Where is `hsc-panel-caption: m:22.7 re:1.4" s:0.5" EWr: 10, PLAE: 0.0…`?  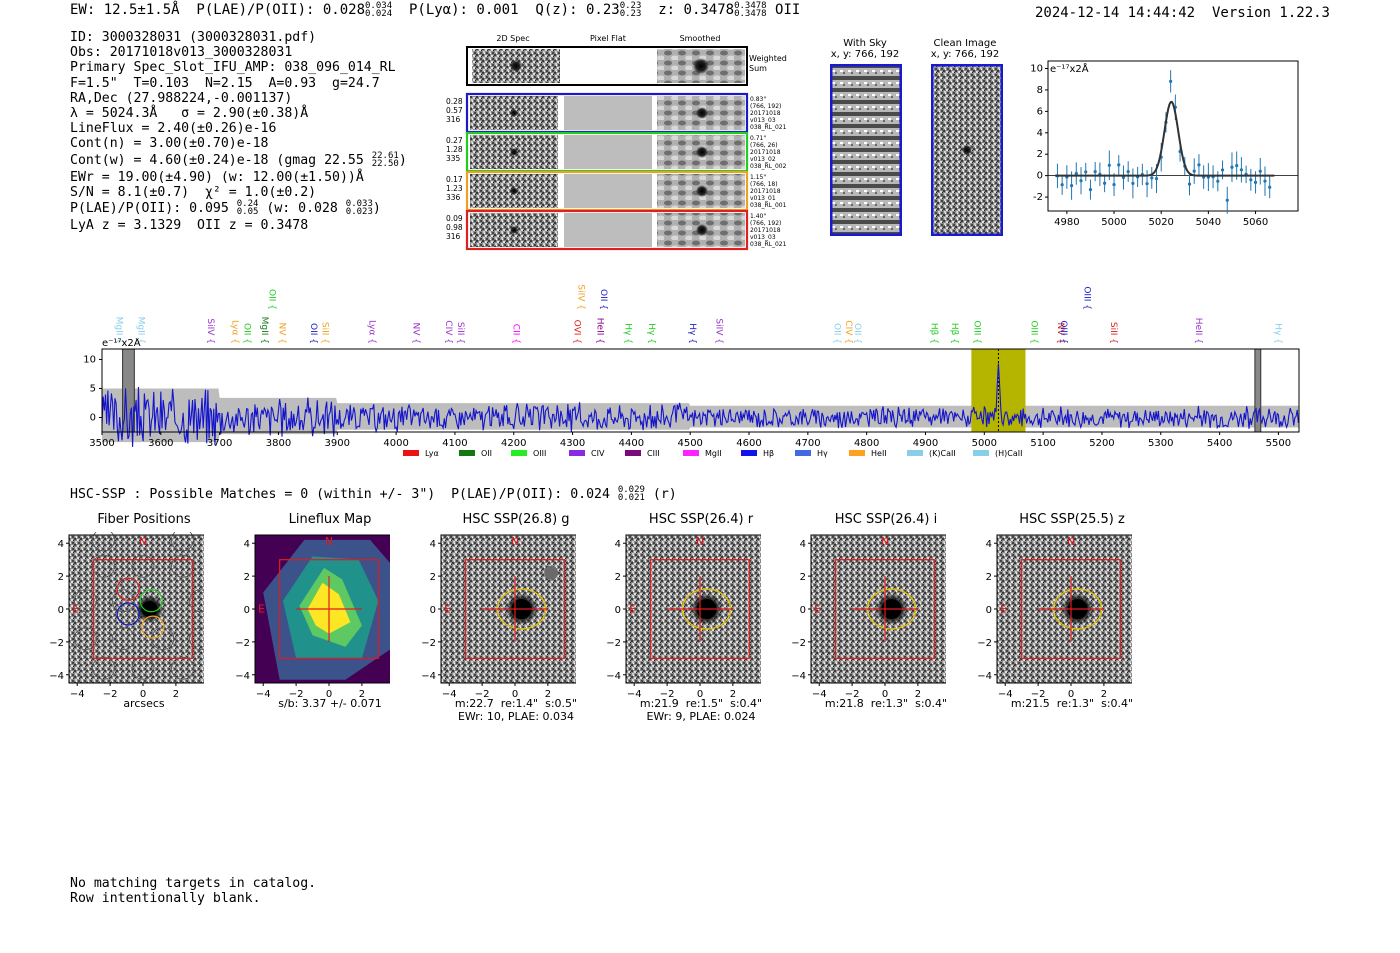
hsc-panel-caption: m:22.7 re:1.4" s:0.5" EWr: 10, PLAE: 0.0… is located at coordinates (516, 710).